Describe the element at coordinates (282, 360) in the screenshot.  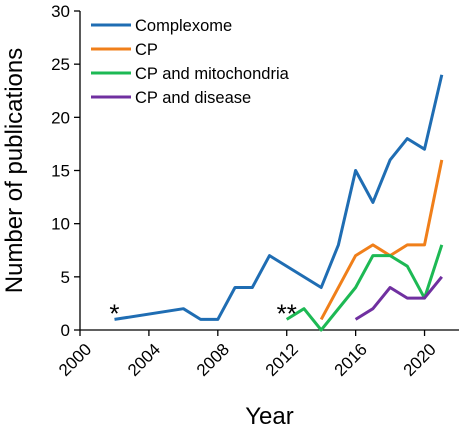
I see `x-tick-label: 2012` at that location.